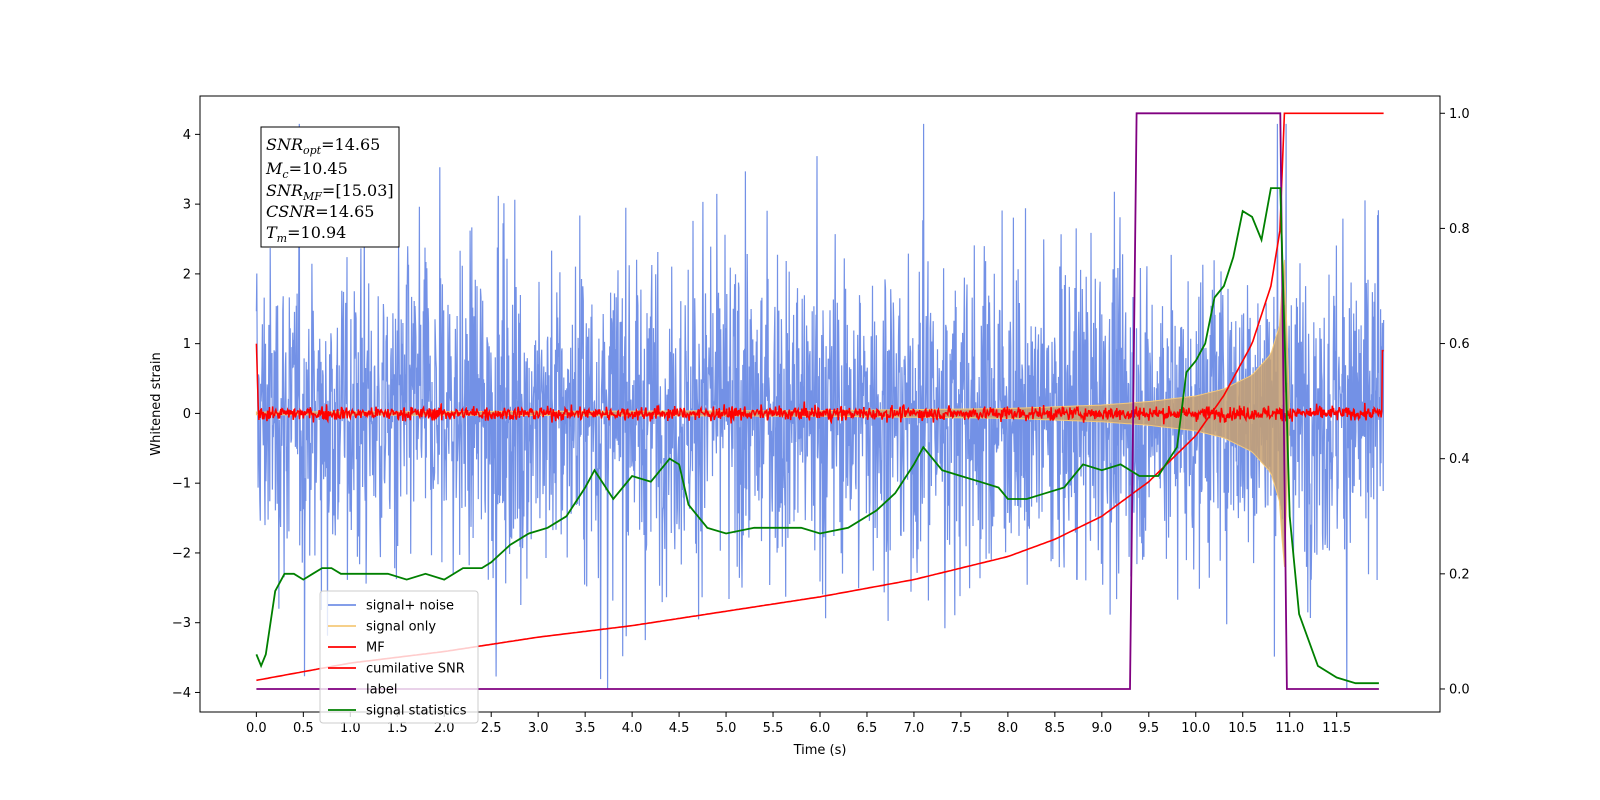 The width and height of the screenshot is (1600, 800). What do you see at coordinates (1242, 728) in the screenshot?
I see `x-tick-label: 10.5` at bounding box center [1242, 728].